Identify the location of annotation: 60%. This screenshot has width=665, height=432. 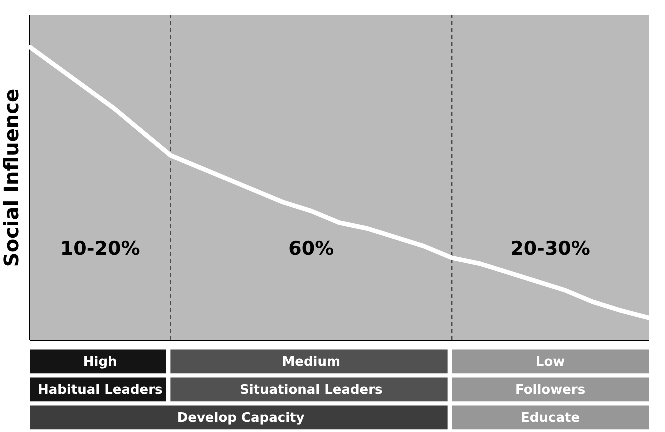
(311, 249).